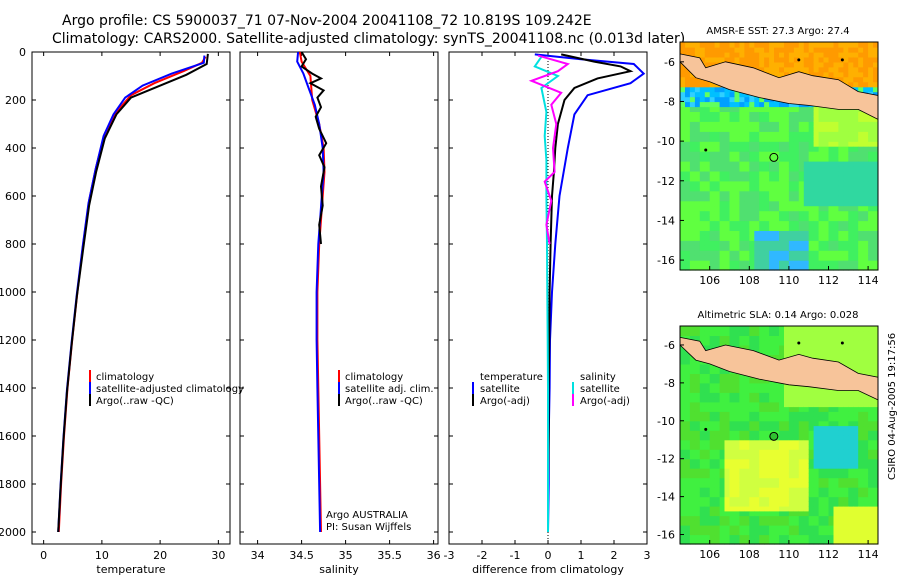 The image size is (900, 580). I want to click on y-tick-label: 1400, so click(13, 388).